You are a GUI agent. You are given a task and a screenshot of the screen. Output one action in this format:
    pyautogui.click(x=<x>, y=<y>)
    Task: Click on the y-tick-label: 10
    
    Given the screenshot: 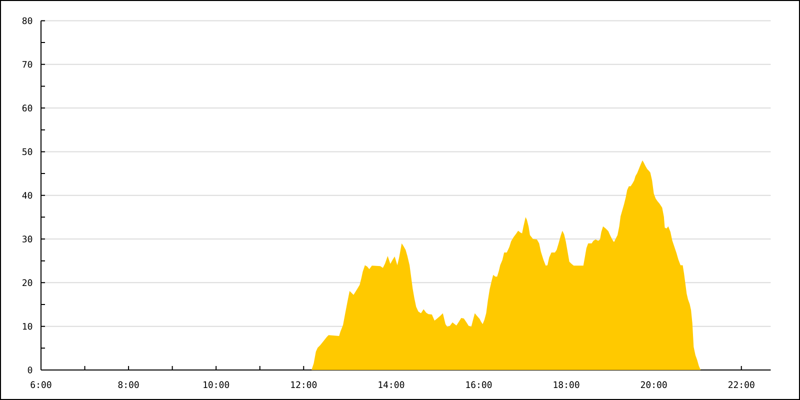 What is the action you would take?
    pyautogui.click(x=27, y=326)
    